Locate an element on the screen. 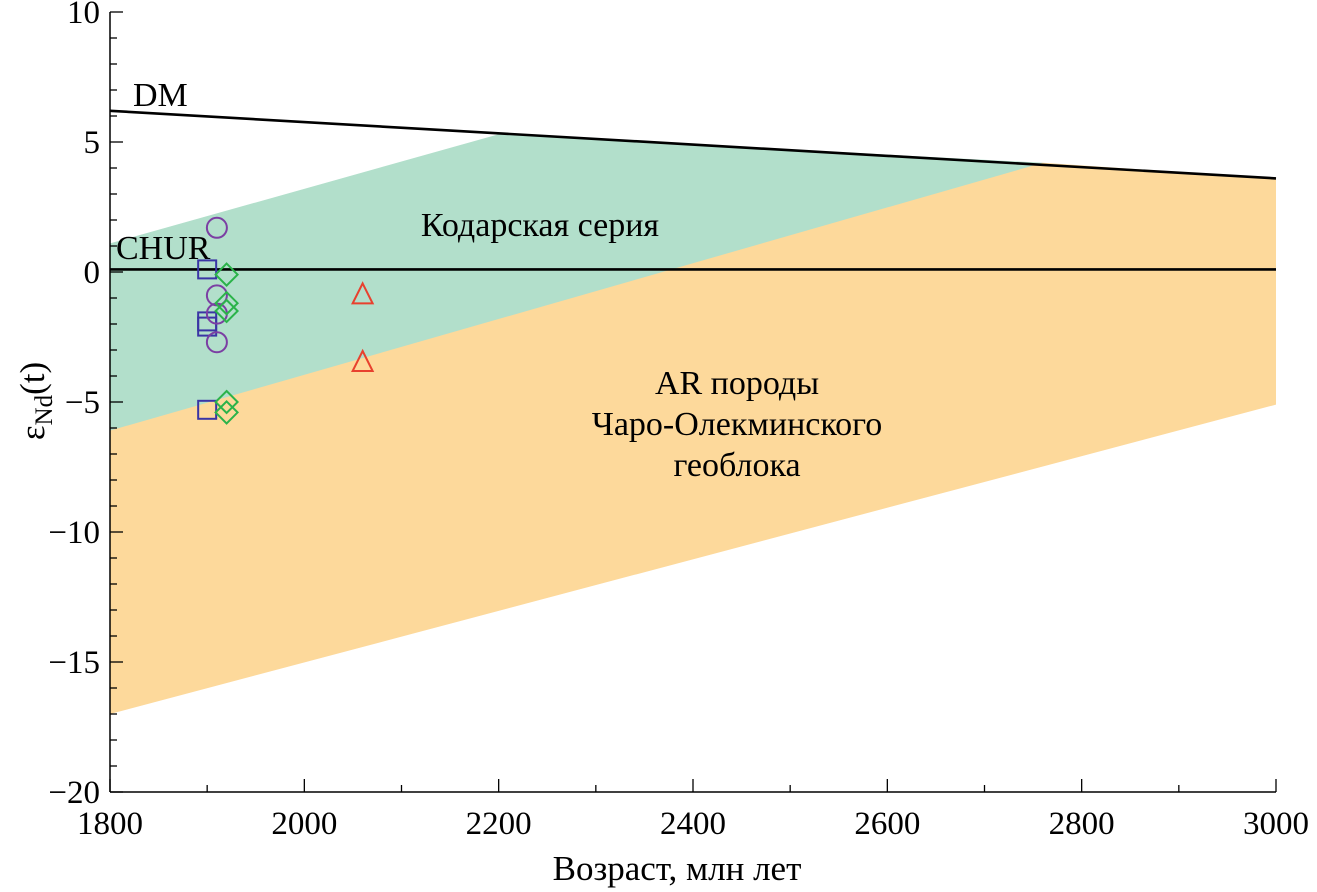 Image resolution: width=1317 pixels, height=892 pixels. x-tick-label: 1800 is located at coordinates (110, 824).